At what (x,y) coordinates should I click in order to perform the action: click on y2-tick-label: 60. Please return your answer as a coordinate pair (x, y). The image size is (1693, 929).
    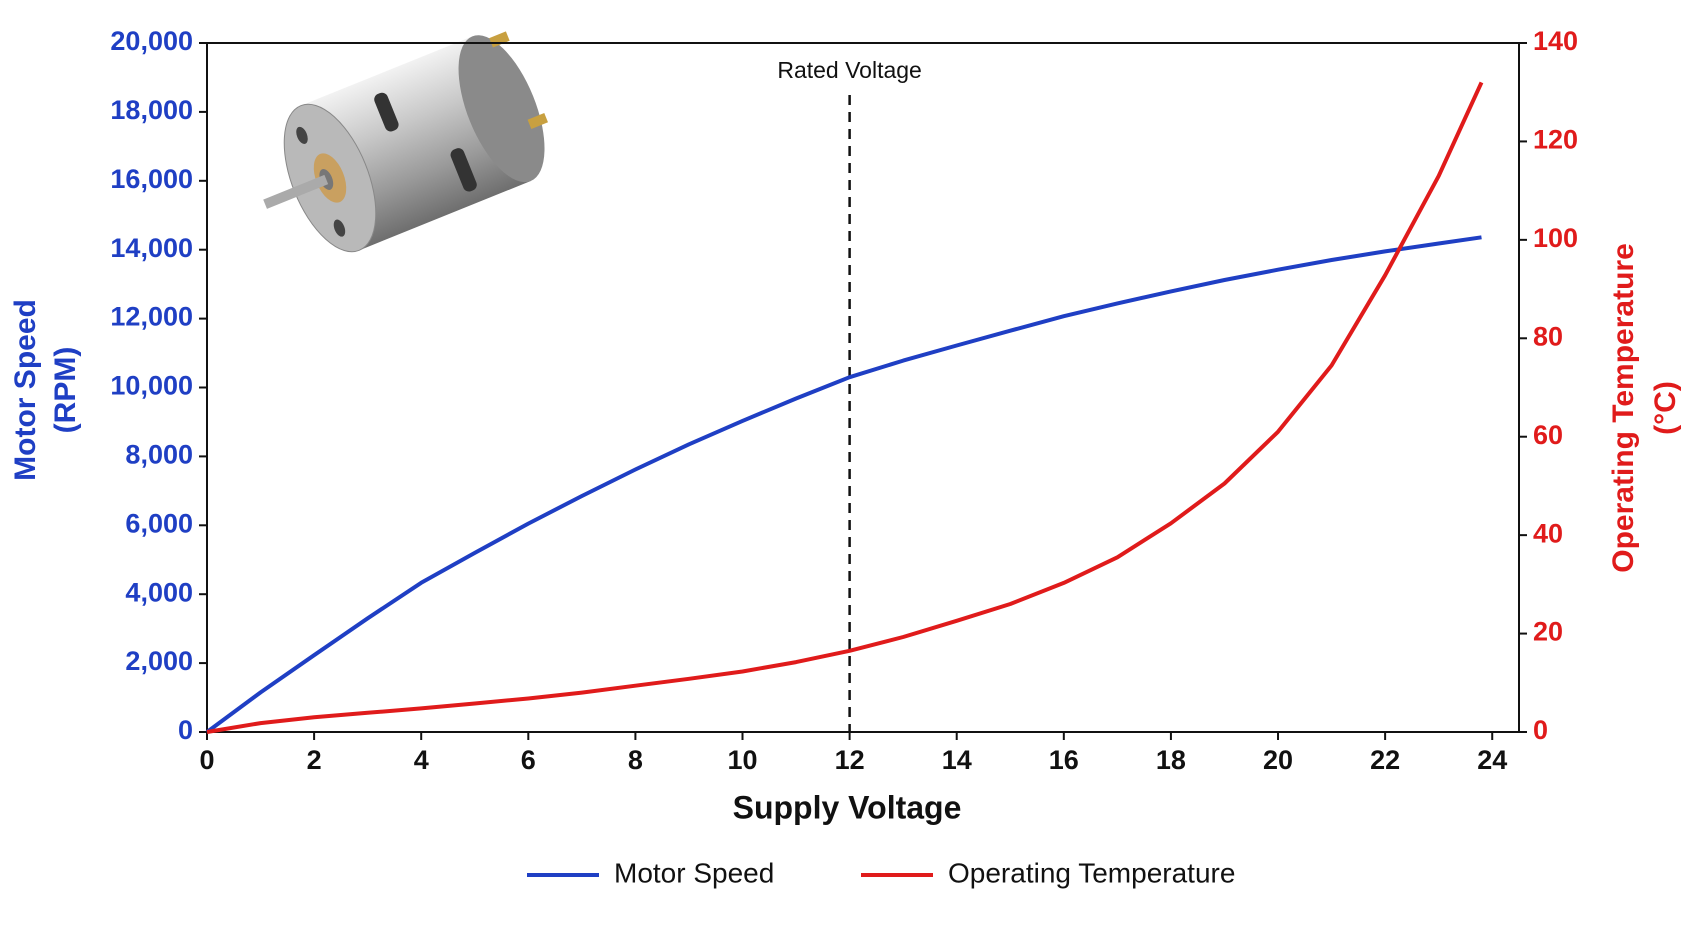
    Looking at the image, I should click on (1548, 435).